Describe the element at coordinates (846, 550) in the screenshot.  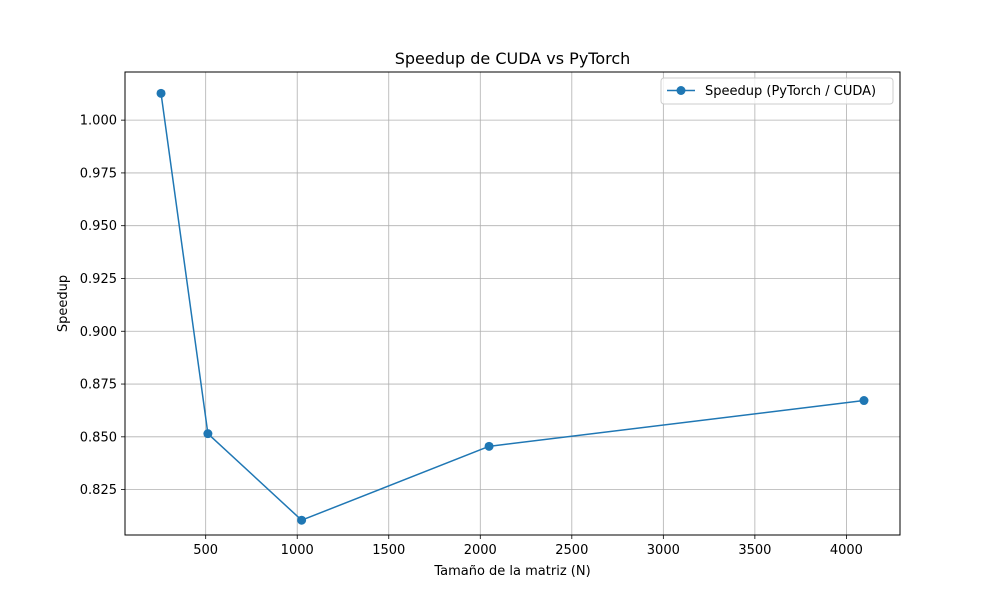
I see `x-tick-label: 4000` at that location.